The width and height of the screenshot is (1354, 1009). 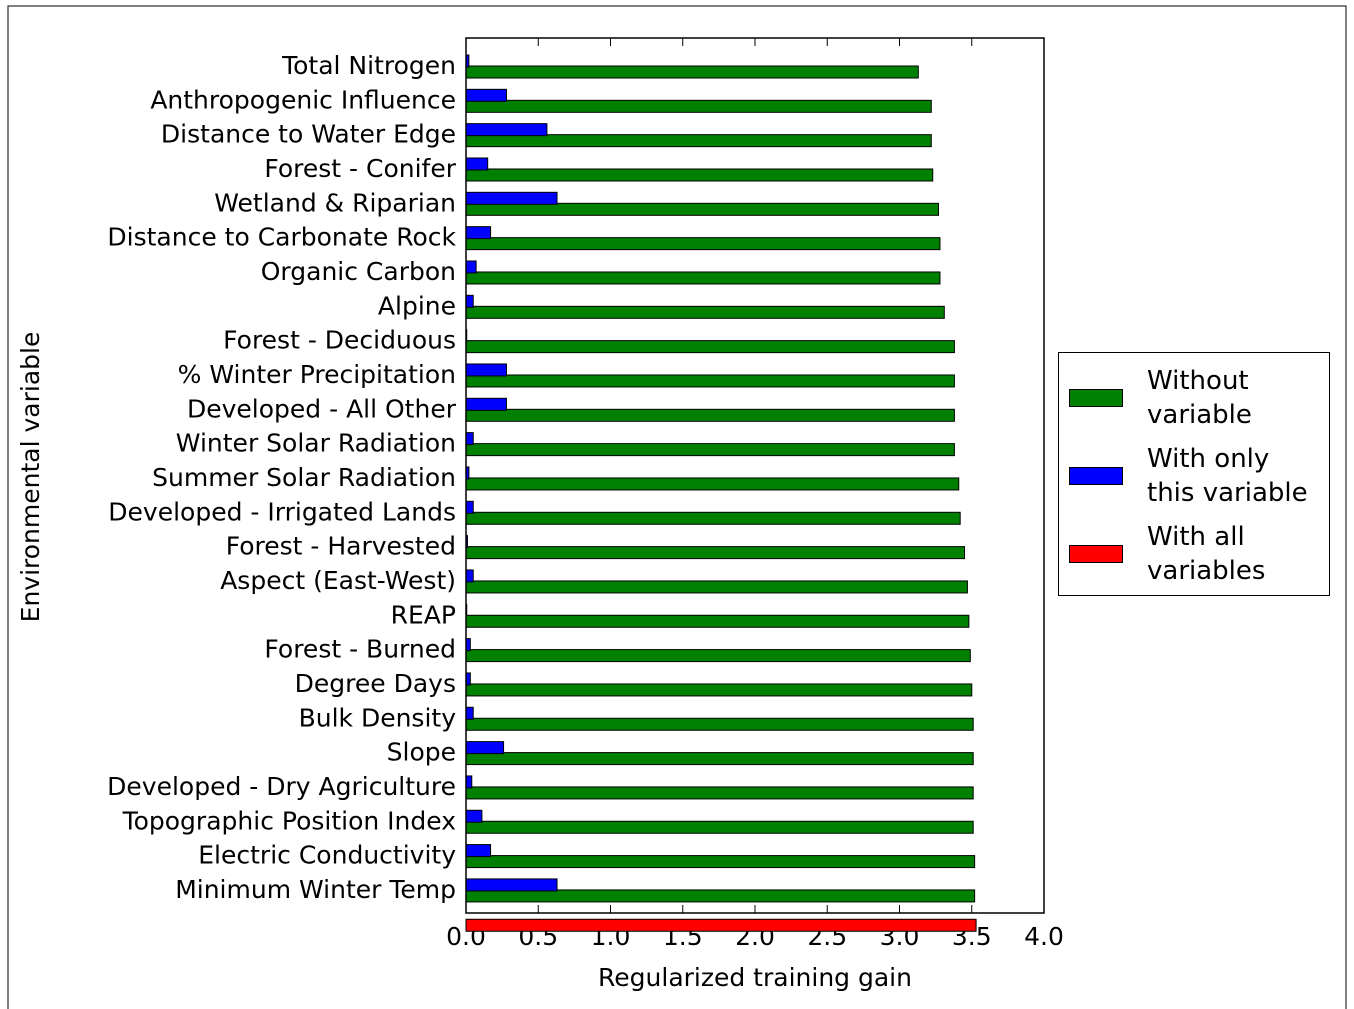 What do you see at coordinates (341, 546) in the screenshot?
I see `y-tick-label: Forest - Harvested` at bounding box center [341, 546].